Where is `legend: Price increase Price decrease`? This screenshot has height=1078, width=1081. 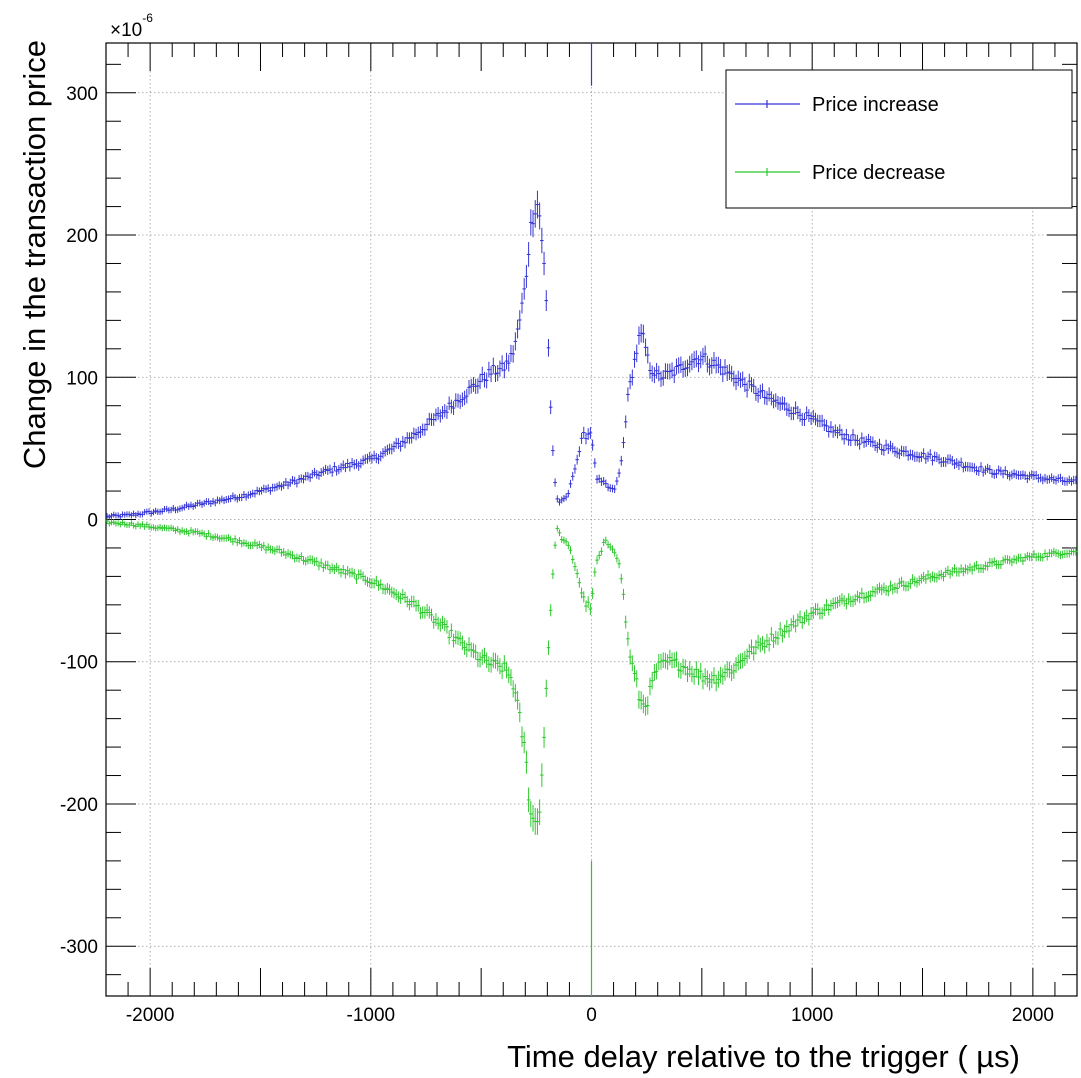 legend: Price increase Price decrease is located at coordinates (899, 139).